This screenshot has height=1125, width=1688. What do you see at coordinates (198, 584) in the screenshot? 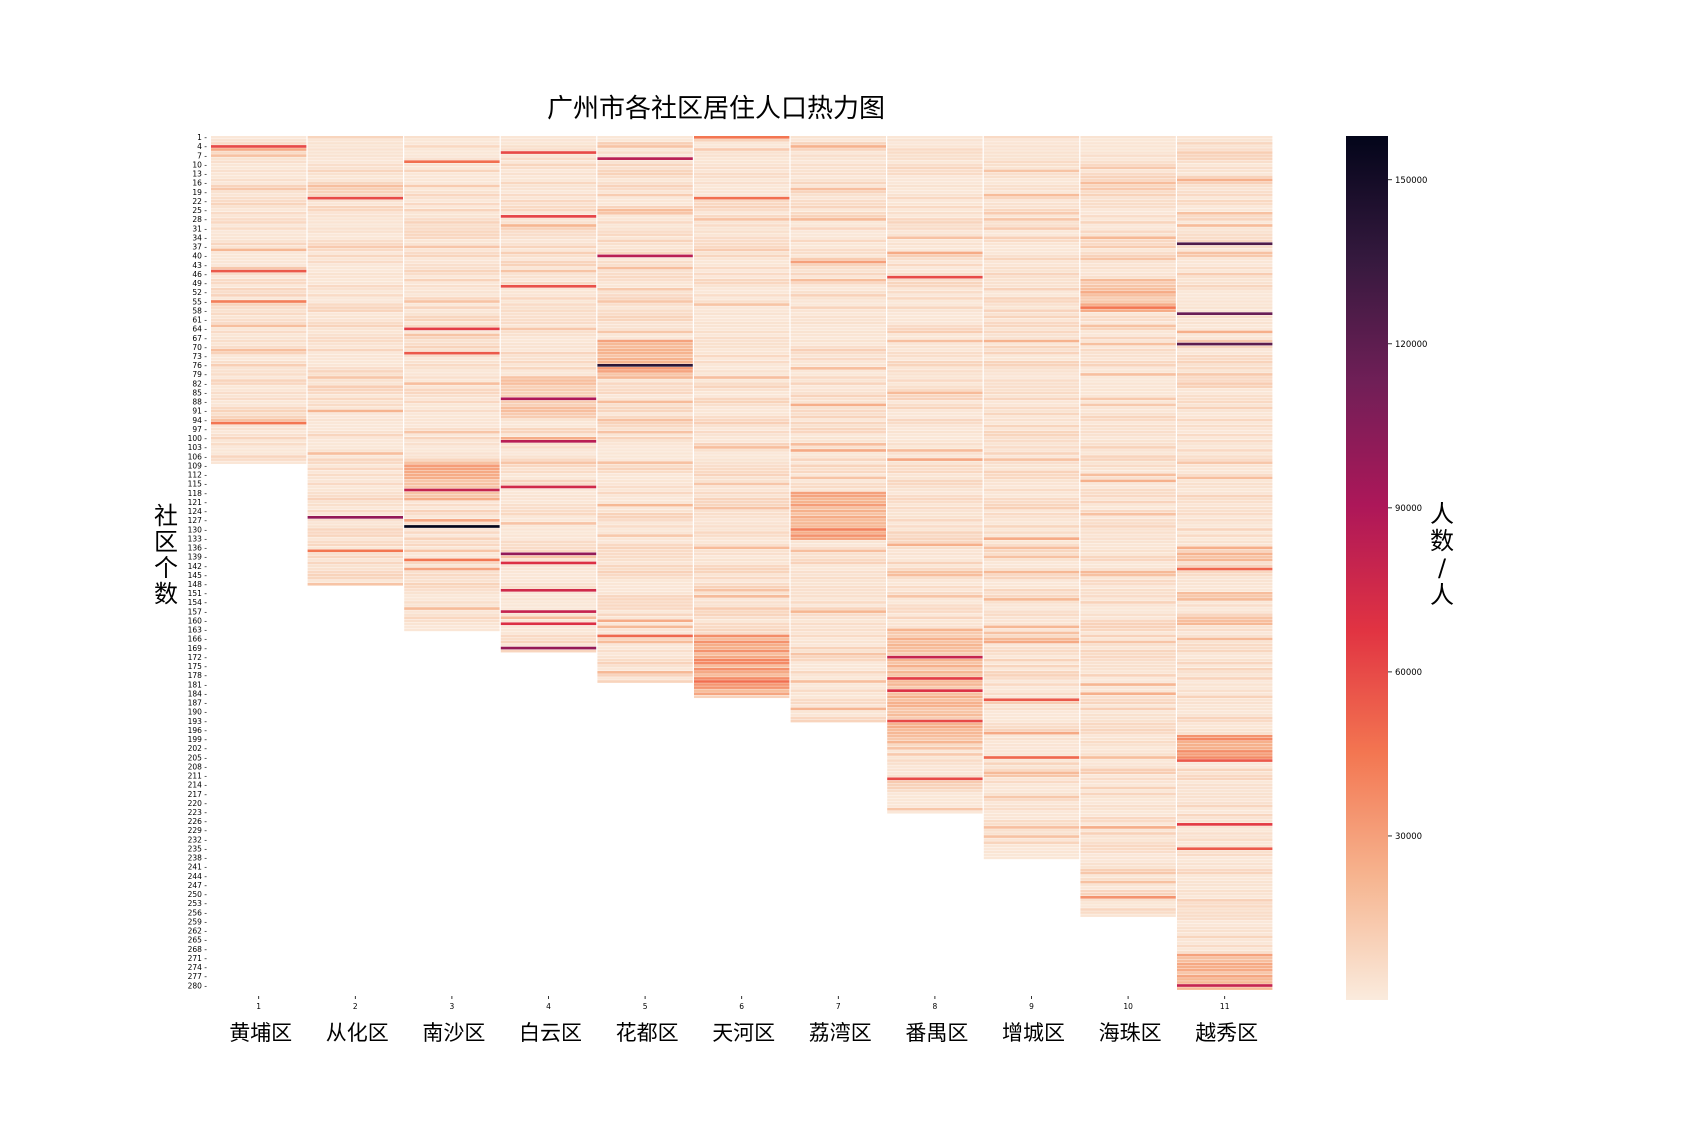
I see `row-tick-label: 148 -` at bounding box center [198, 584].